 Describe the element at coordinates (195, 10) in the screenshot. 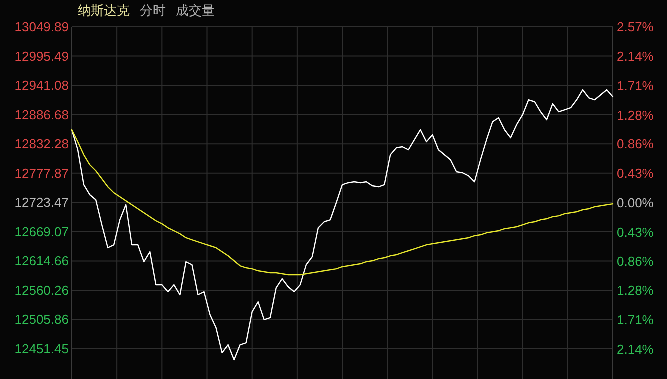

I see `annotation: 成交量` at that location.